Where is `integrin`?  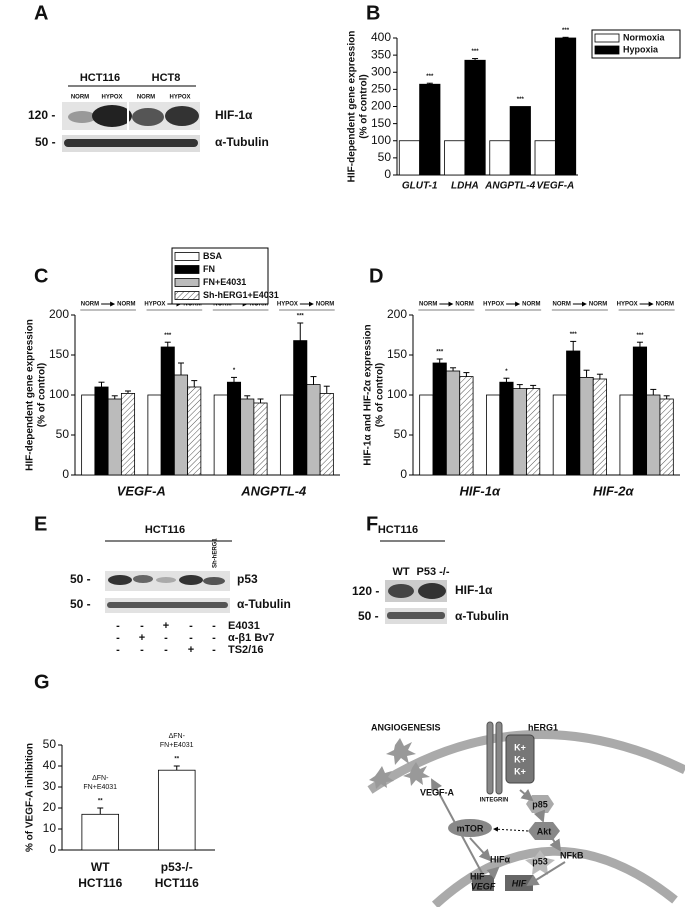
integrin is located at coordinates (499, 758).